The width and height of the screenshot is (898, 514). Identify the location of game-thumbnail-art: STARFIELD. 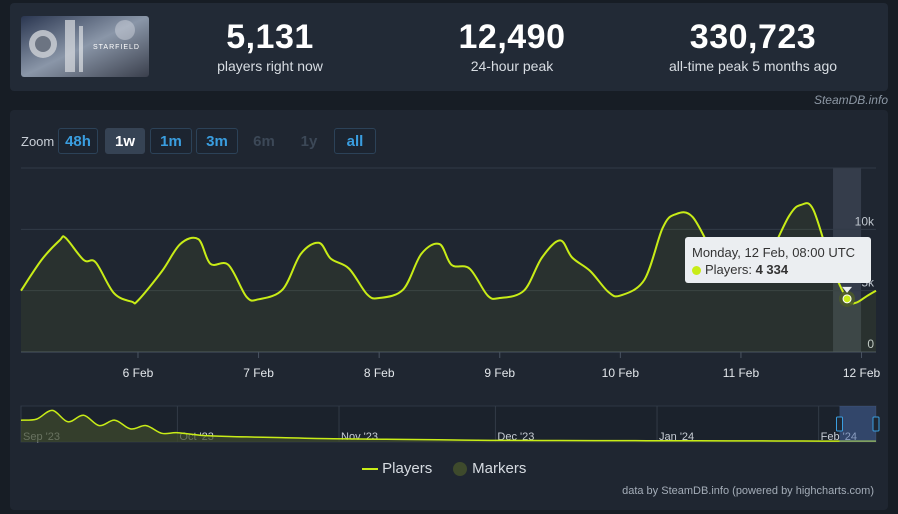
(85, 46).